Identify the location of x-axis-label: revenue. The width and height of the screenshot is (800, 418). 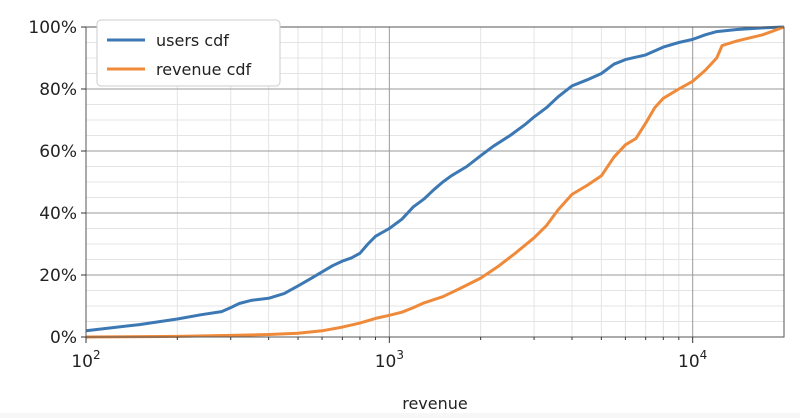
(435, 403).